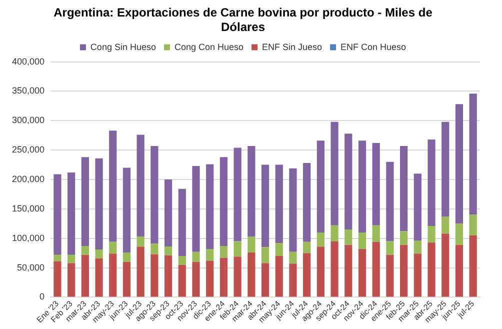 This screenshot has width=502, height=329. Describe the element at coordinates (28, 179) in the screenshot. I see `y-tick-label: 200,000` at that location.